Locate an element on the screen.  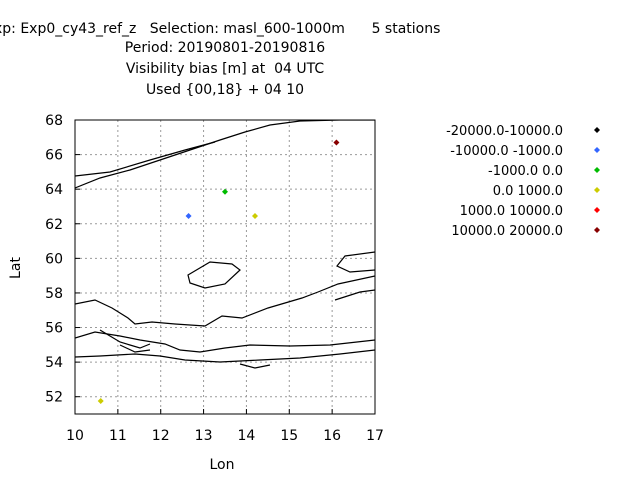
x-tick-label: 16 is located at coordinates (332, 436).